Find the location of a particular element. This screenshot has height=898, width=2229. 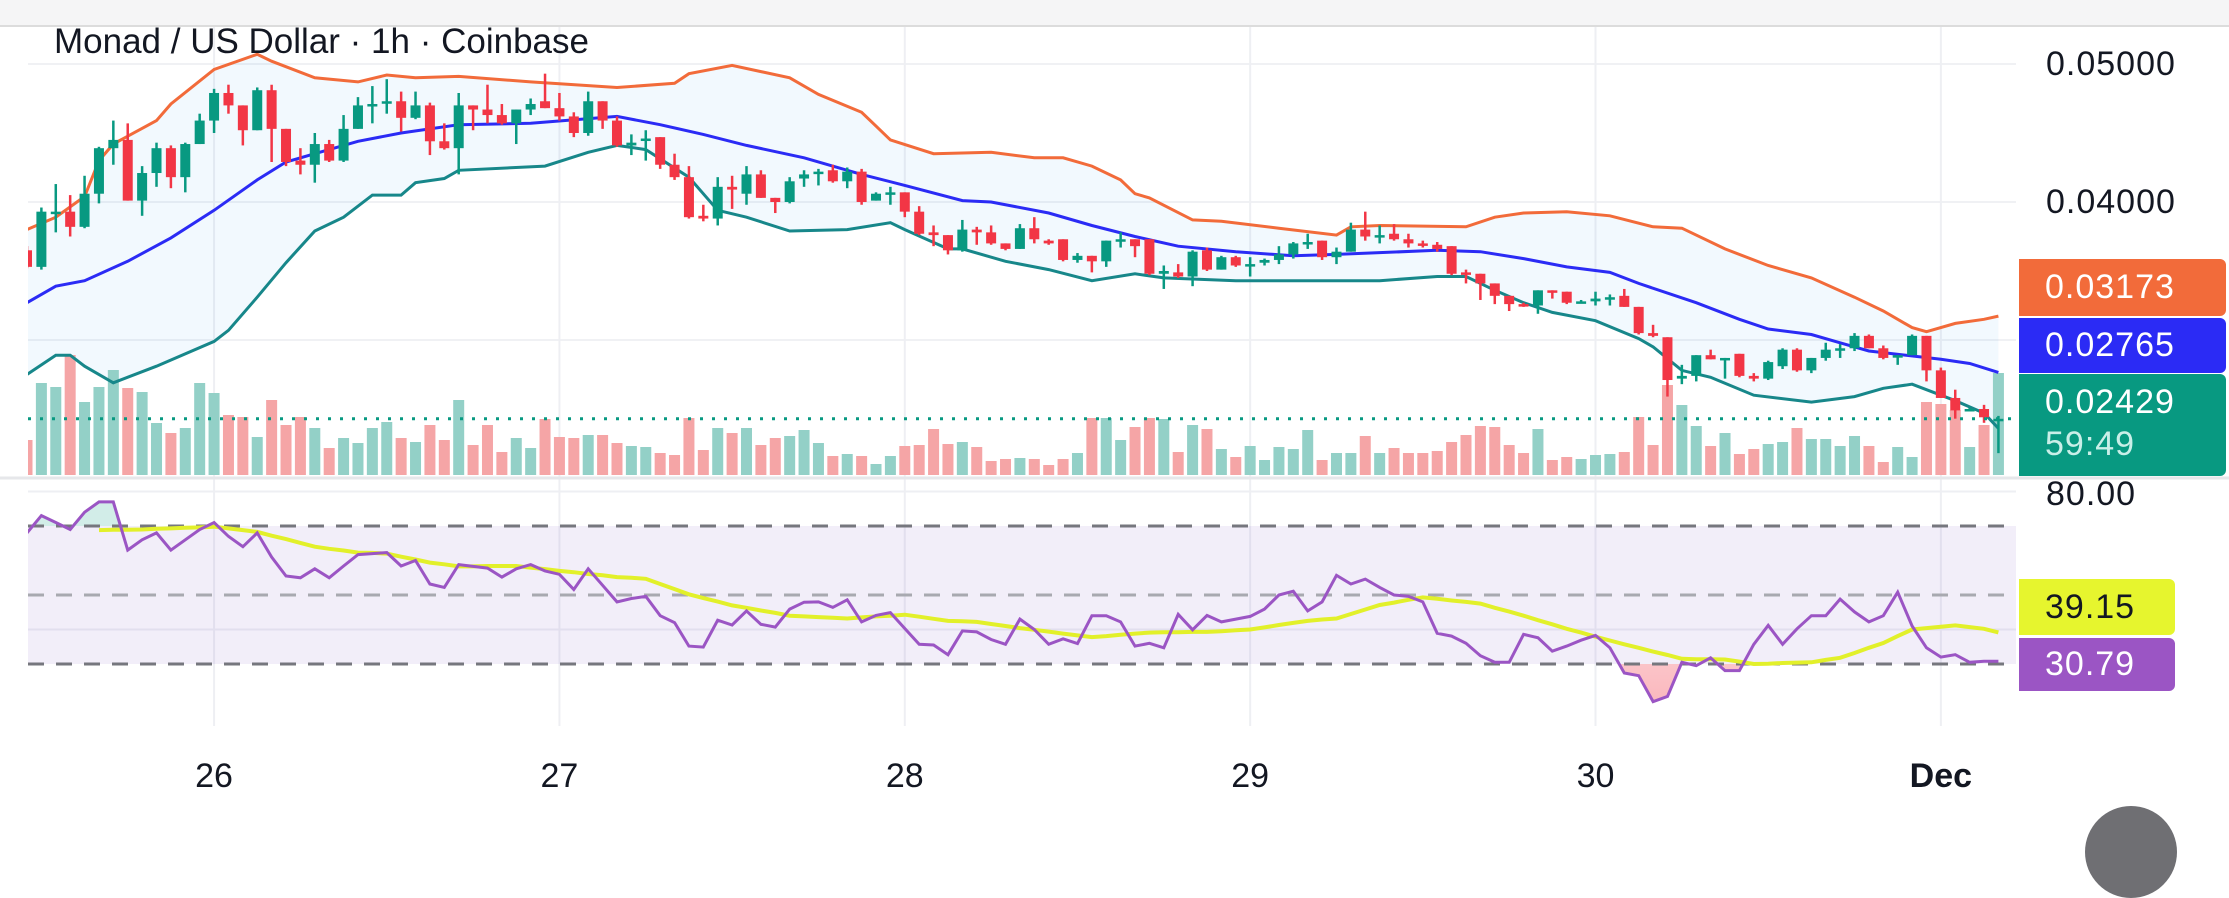

time-tick-label: 29 is located at coordinates (1250, 776).